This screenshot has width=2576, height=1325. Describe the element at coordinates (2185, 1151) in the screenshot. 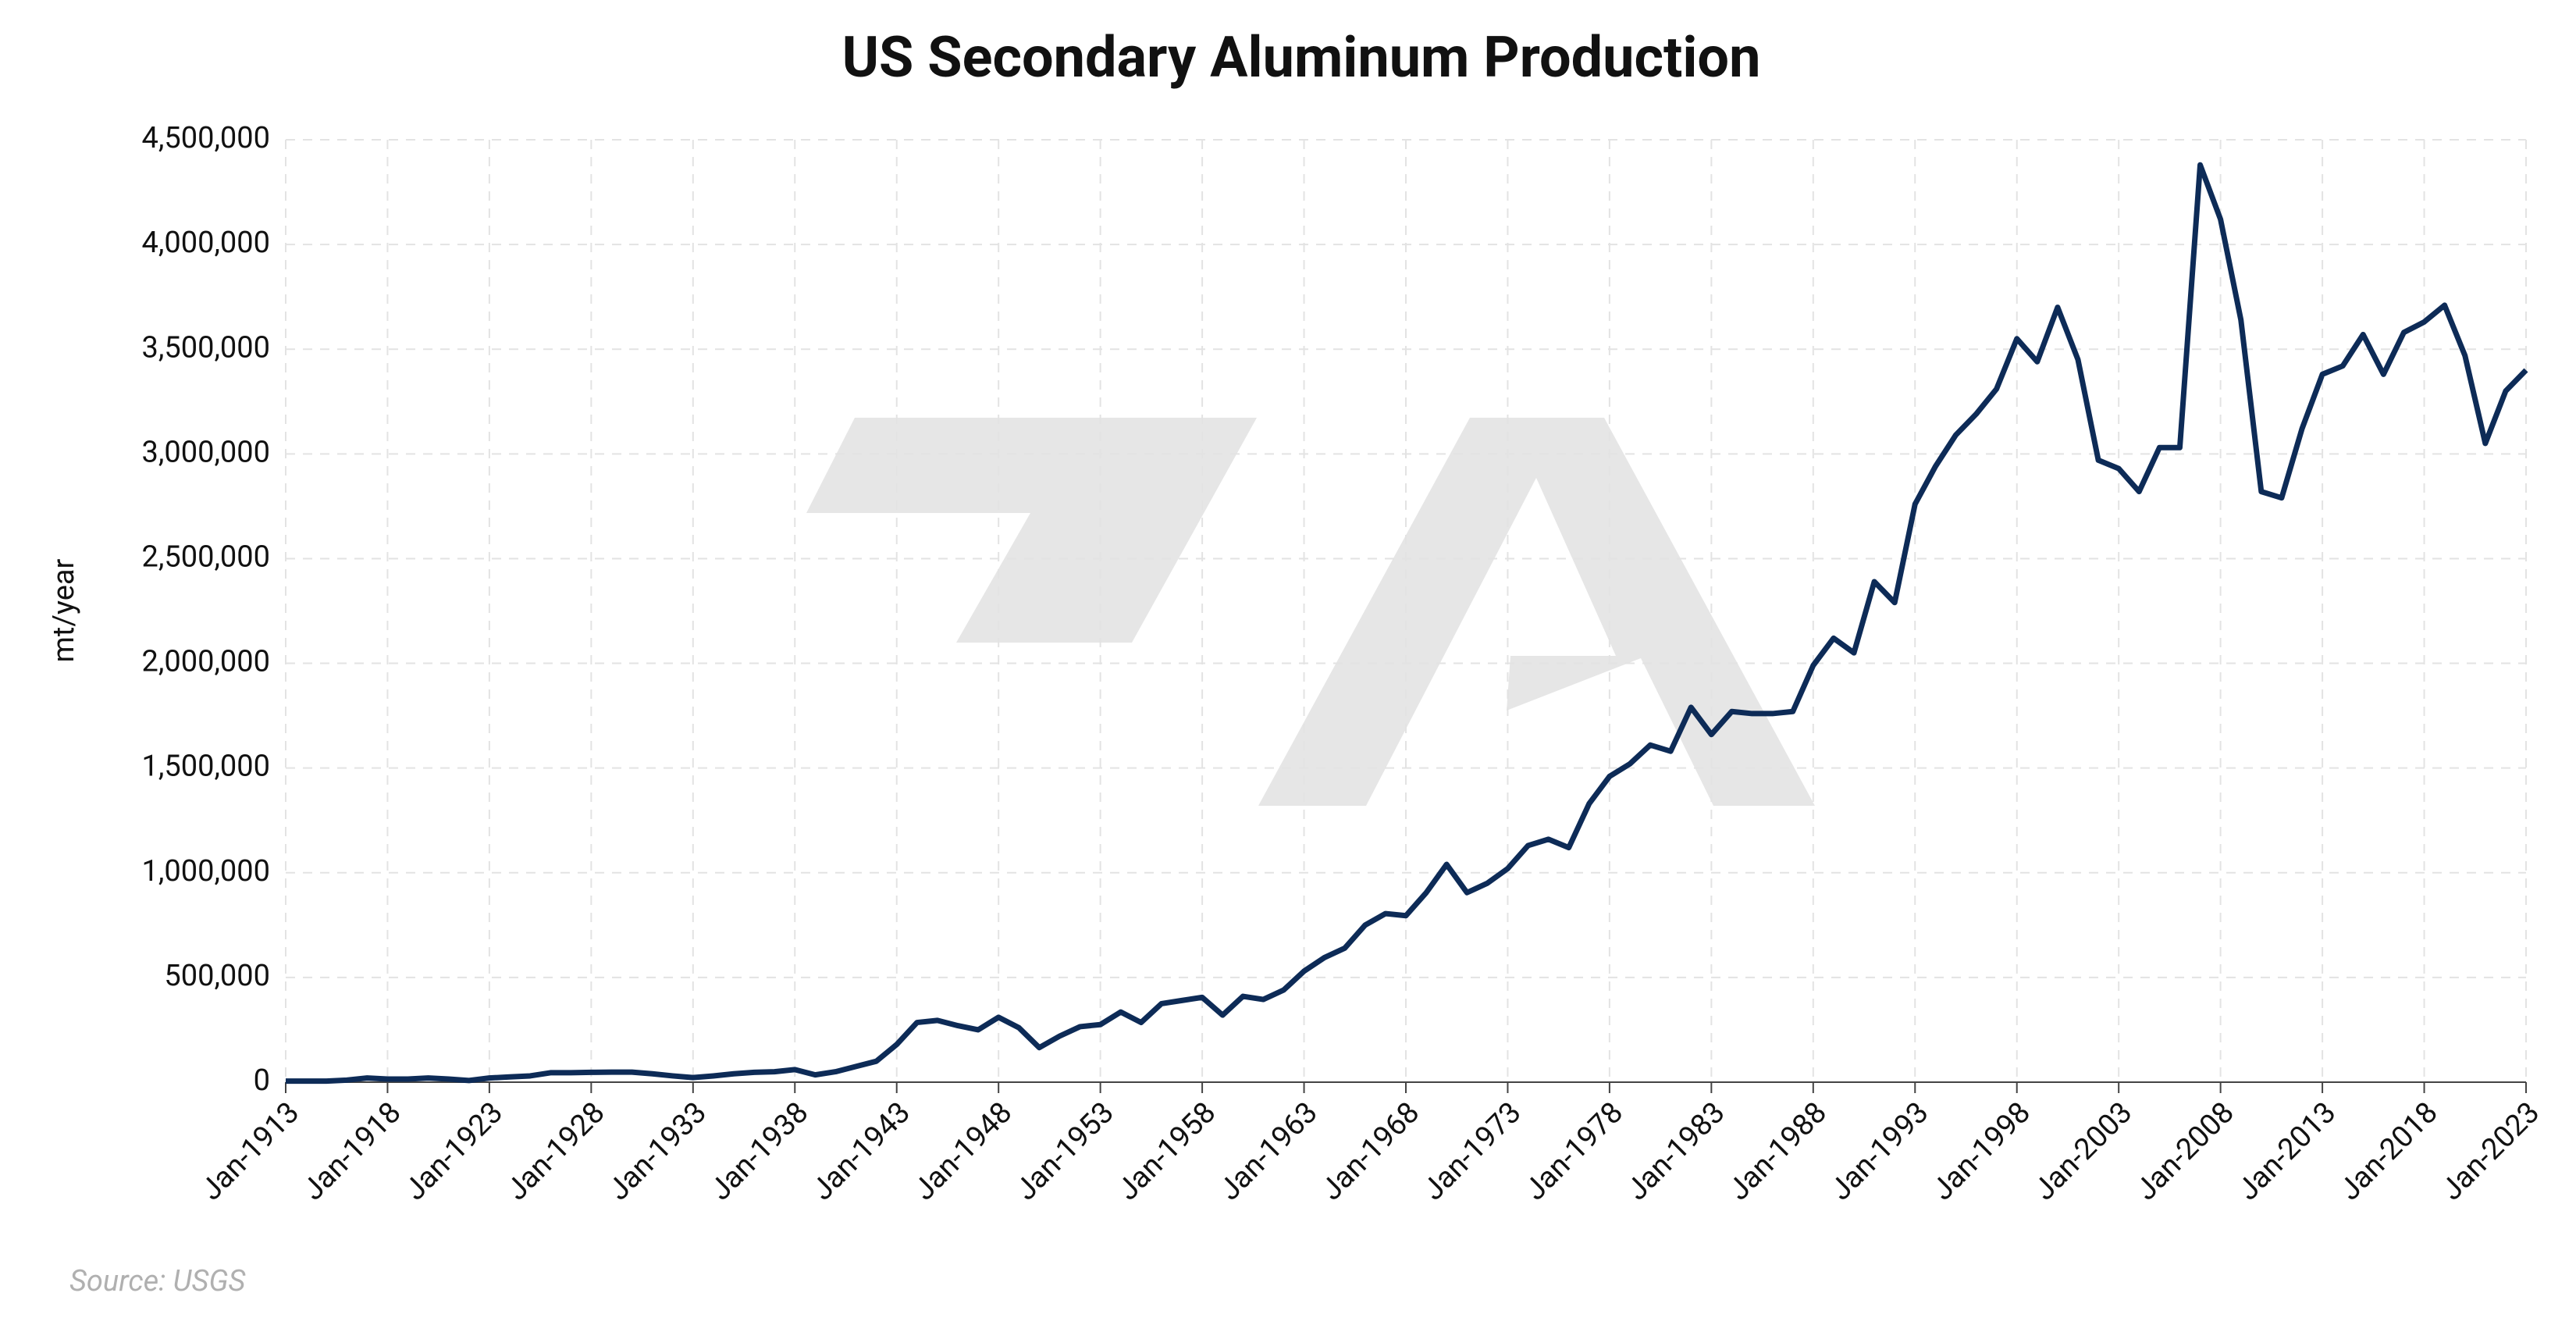

I see `x-tick-label: Jan-2008` at that location.